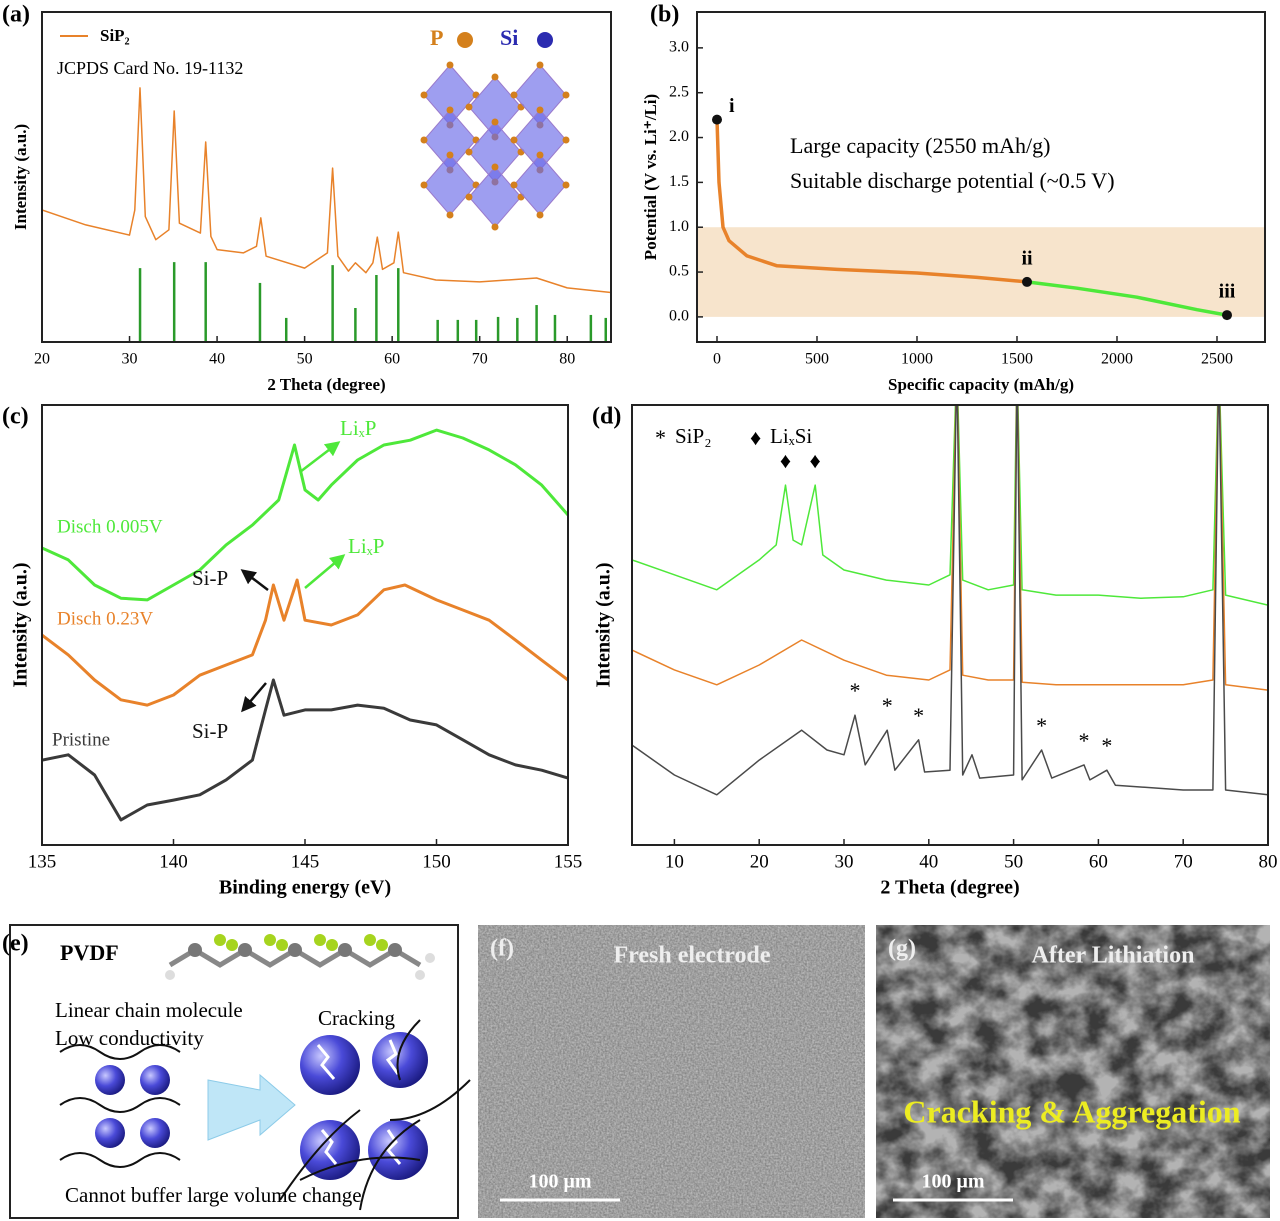 This screenshot has width=1280, height=1221. Describe the element at coordinates (1227, 292) in the screenshot. I see `point-label: iii` at that location.